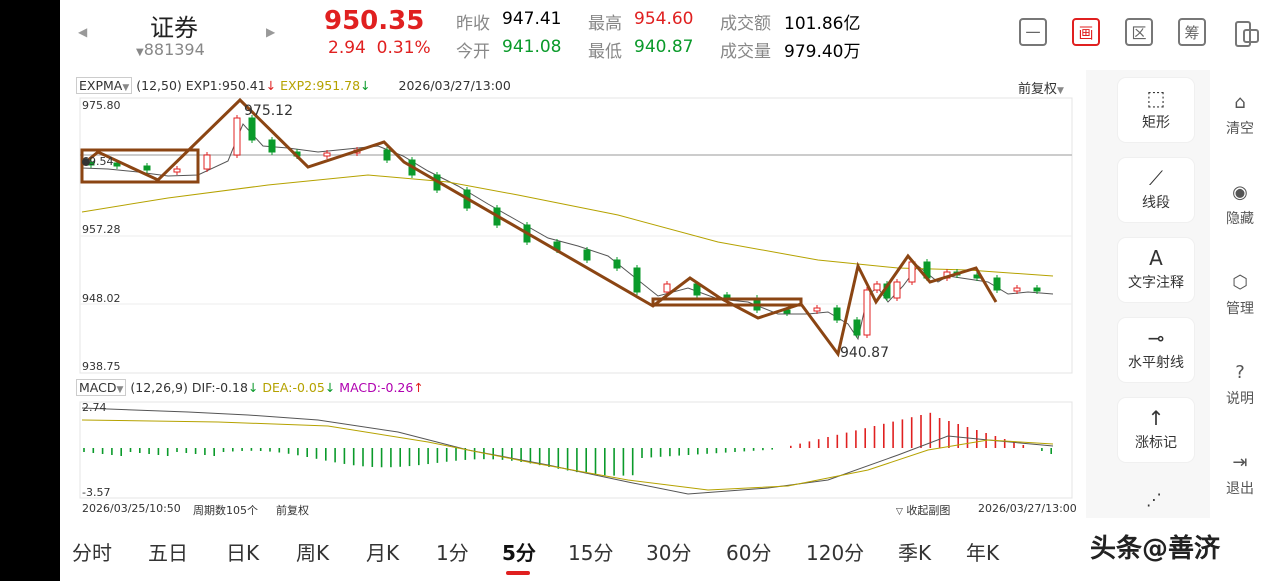  I want to click on period-tab: 120分, so click(835, 553).